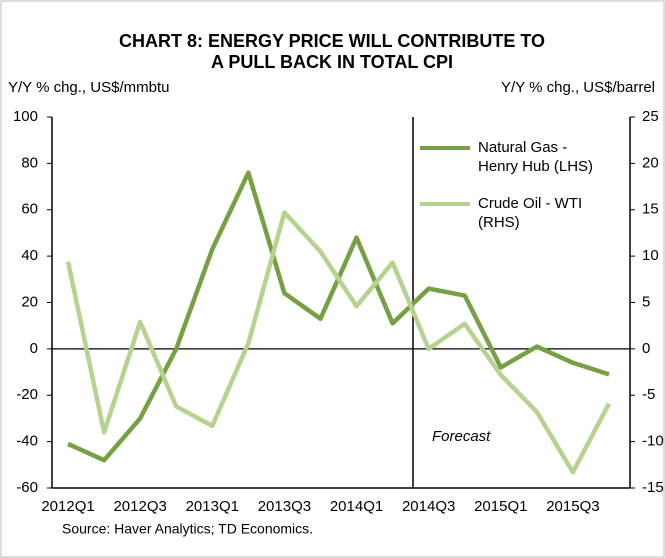  What do you see at coordinates (67, 506) in the screenshot?
I see `x-tick-label: 2012Q1` at bounding box center [67, 506].